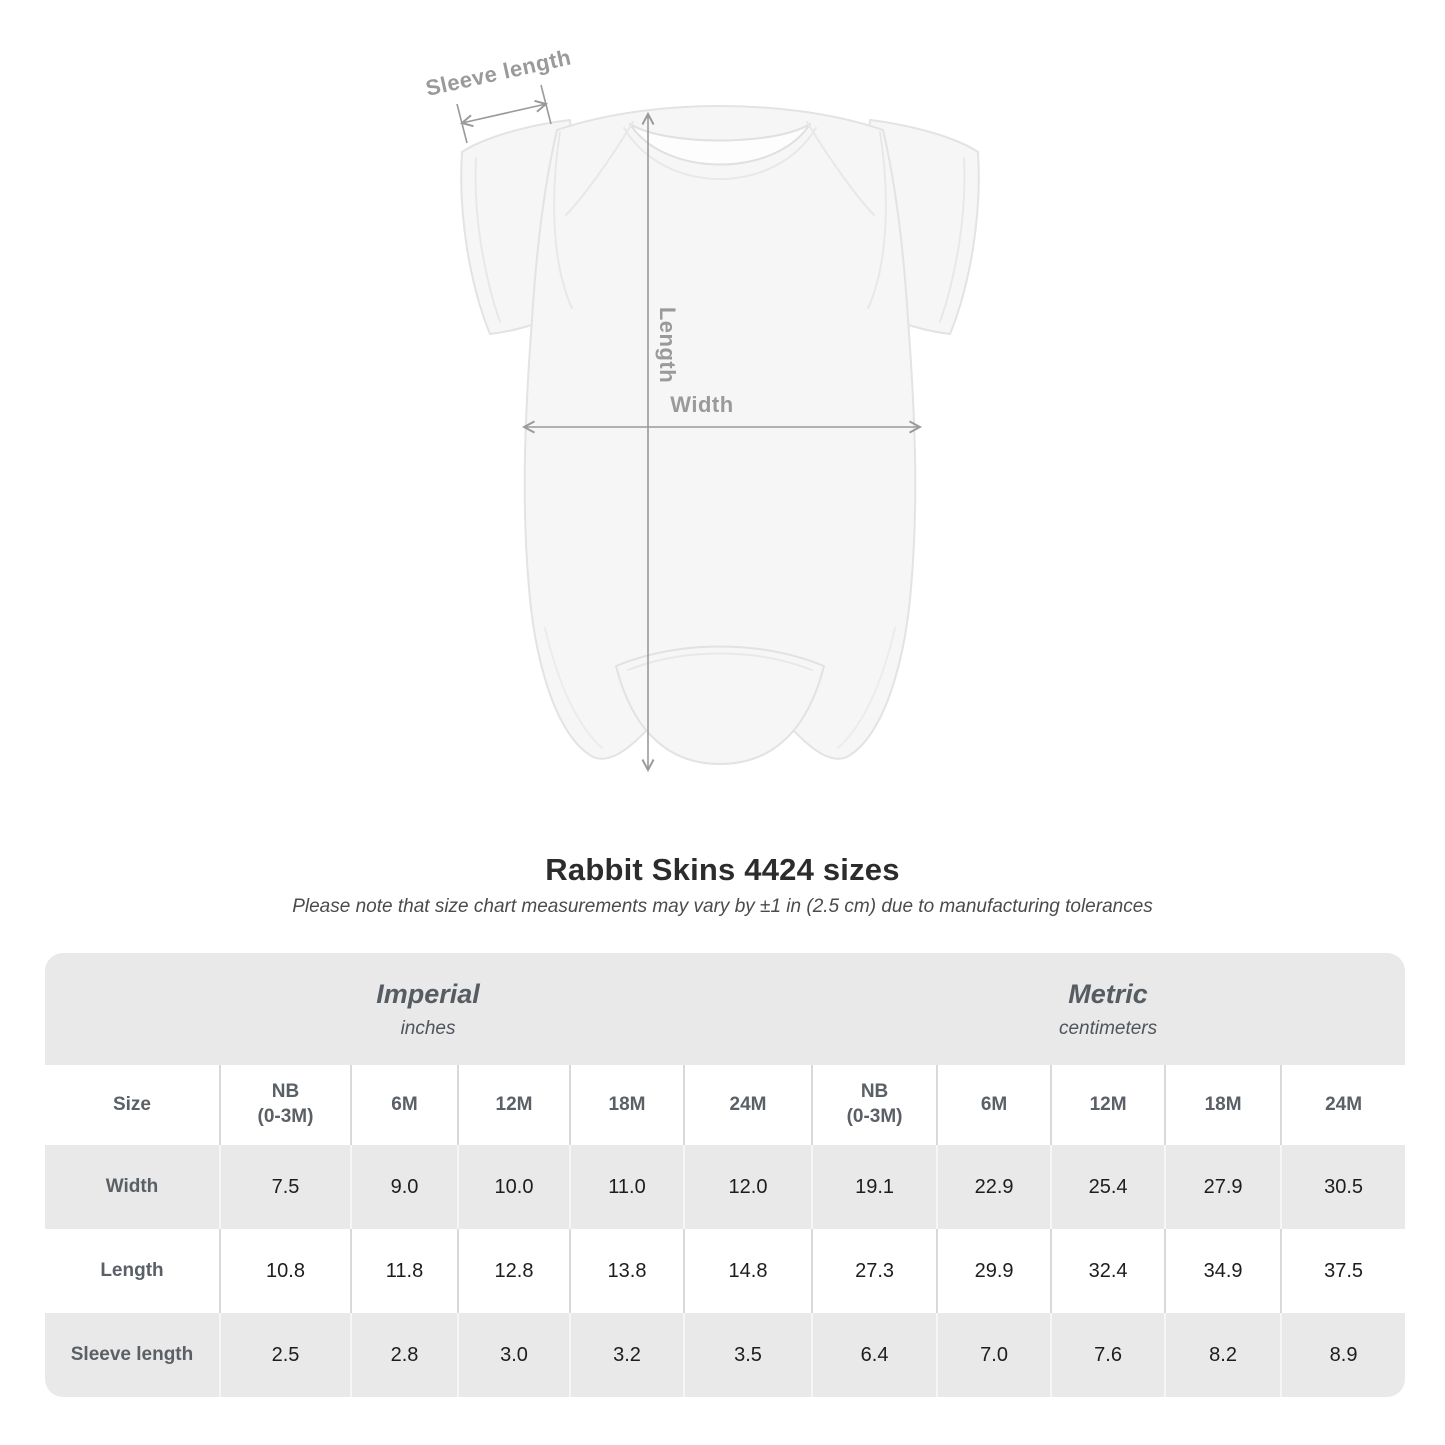  I want to click on neck-opening, so click(720, 144).